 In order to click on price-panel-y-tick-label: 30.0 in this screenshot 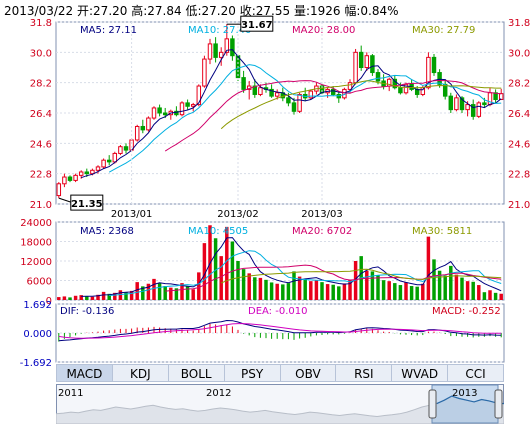, I will do `click(41, 53)`.